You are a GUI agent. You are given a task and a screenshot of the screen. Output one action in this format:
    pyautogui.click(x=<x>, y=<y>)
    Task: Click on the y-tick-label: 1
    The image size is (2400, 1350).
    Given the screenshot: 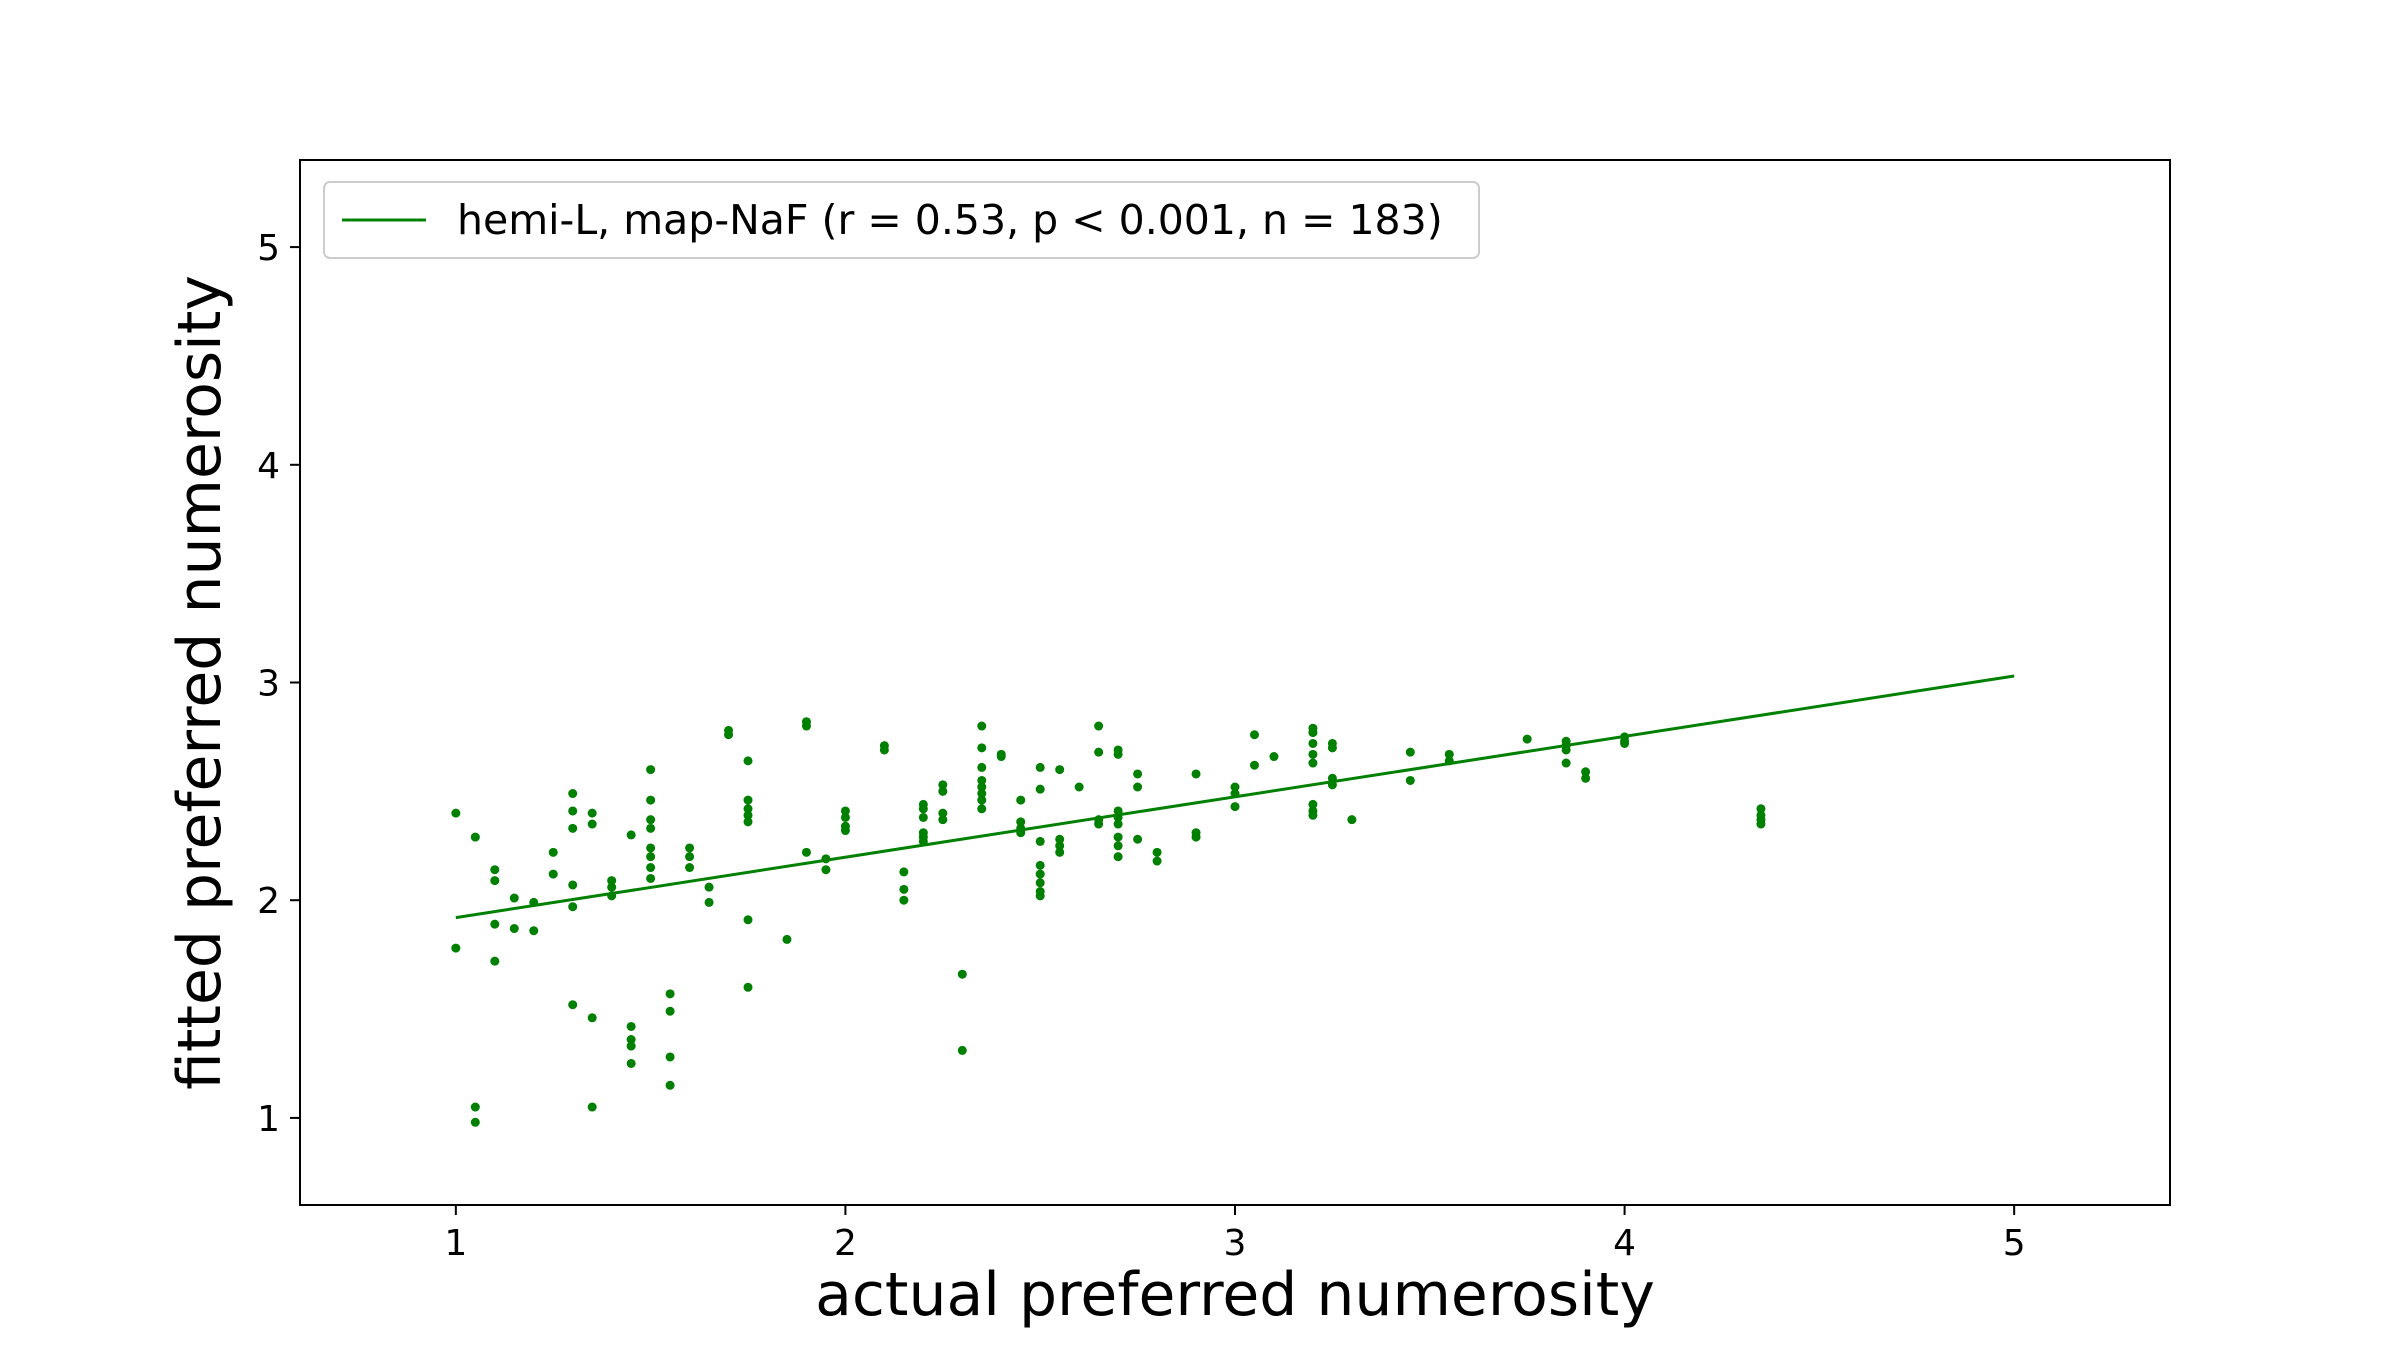 What is the action you would take?
    pyautogui.click(x=268, y=1119)
    